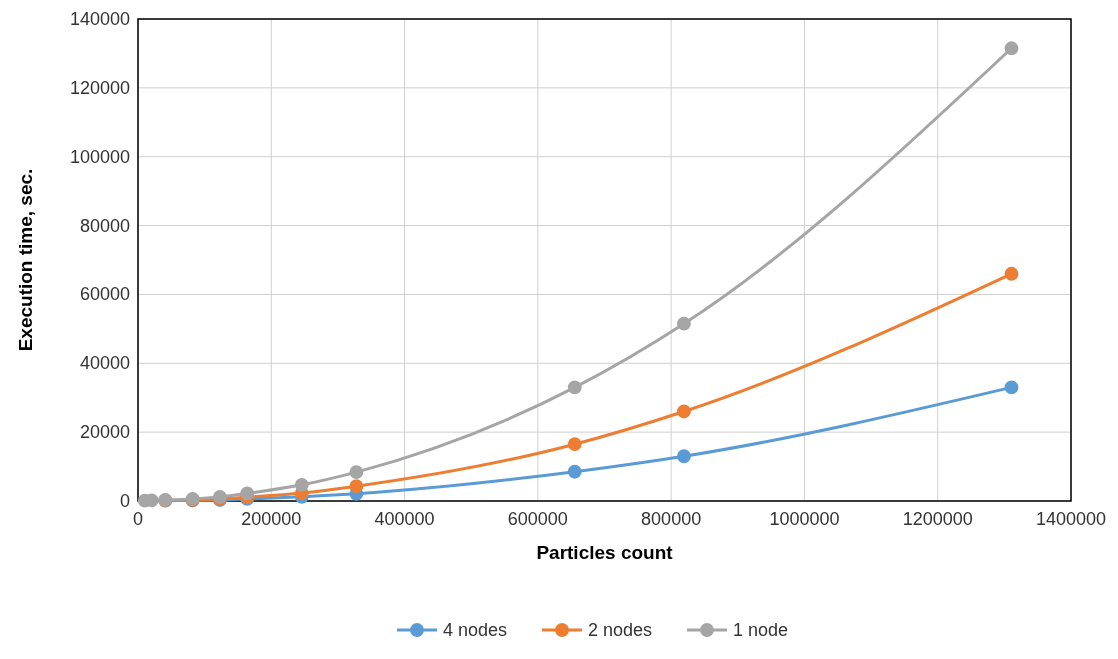 The width and height of the screenshot is (1118, 659). Describe the element at coordinates (937, 519) in the screenshot. I see `x-tick-label: 1200000` at that location.